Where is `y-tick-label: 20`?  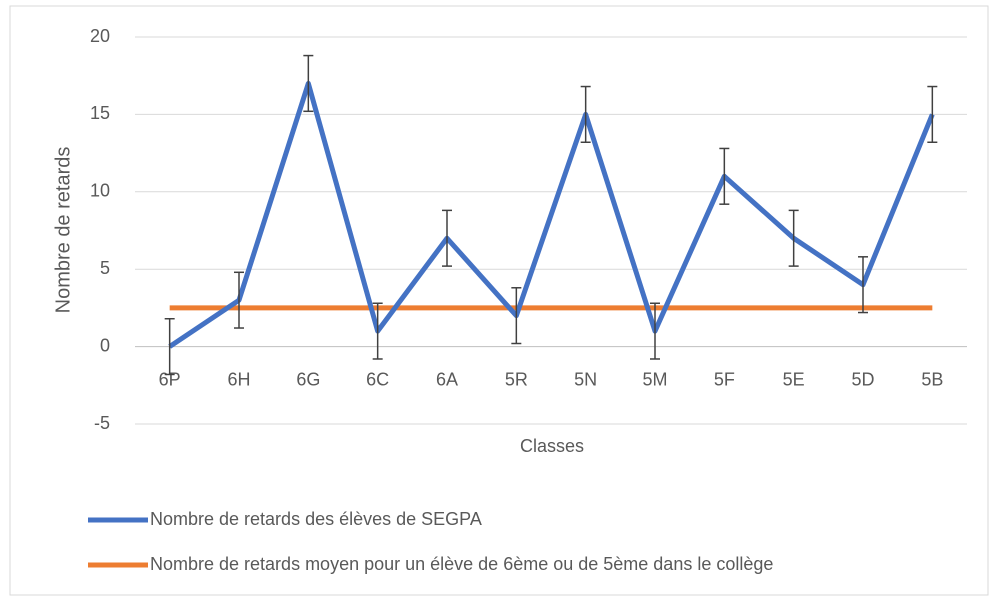 y-tick-label: 20 is located at coordinates (100, 36).